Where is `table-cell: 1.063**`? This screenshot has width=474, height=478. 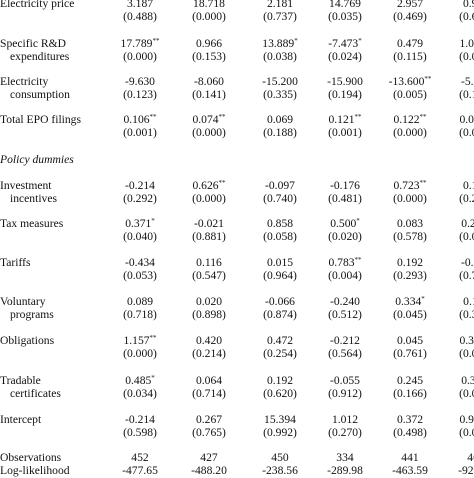
table-cell: 1.063** is located at coordinates (461, 44).